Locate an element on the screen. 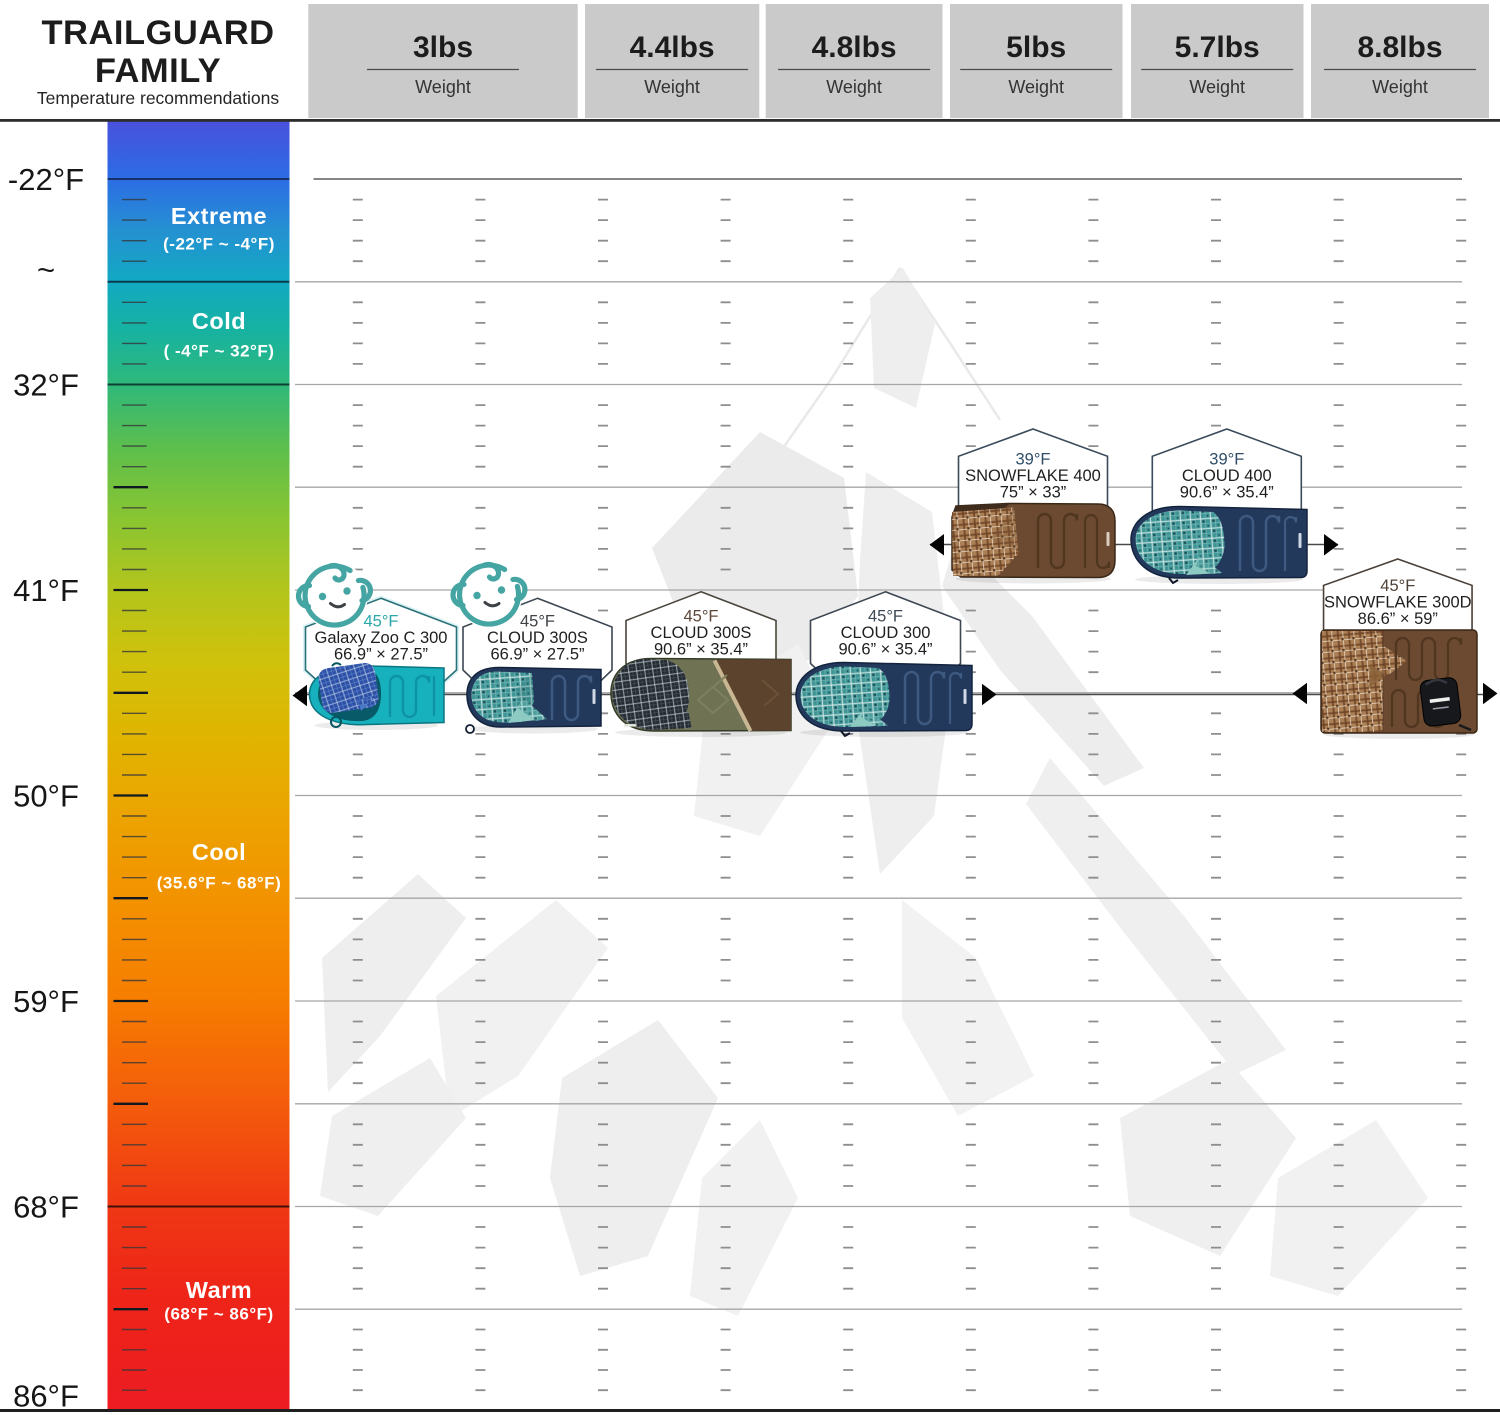 The width and height of the screenshot is (1500, 1415). svg-text: SNOWFLAKE 400 is located at coordinates (1033, 476).